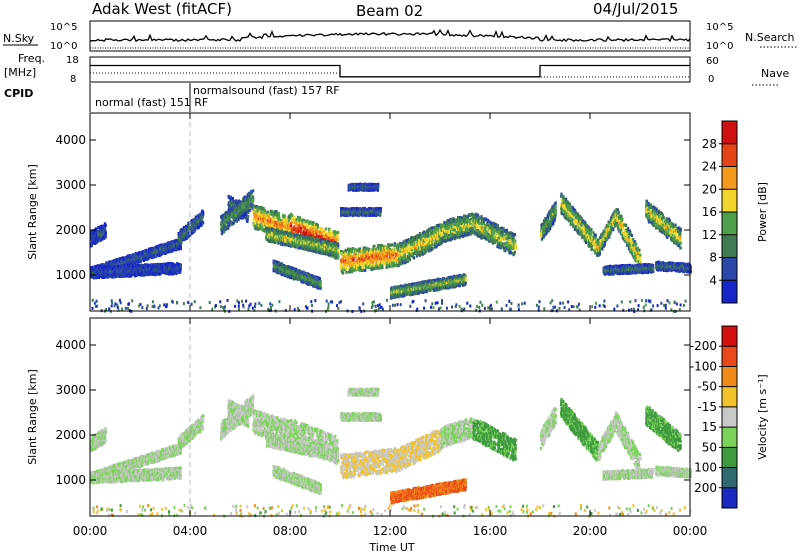 This screenshot has width=800, height=554. I want to click on noise-tick-low-left: 10^0, so click(63, 46).